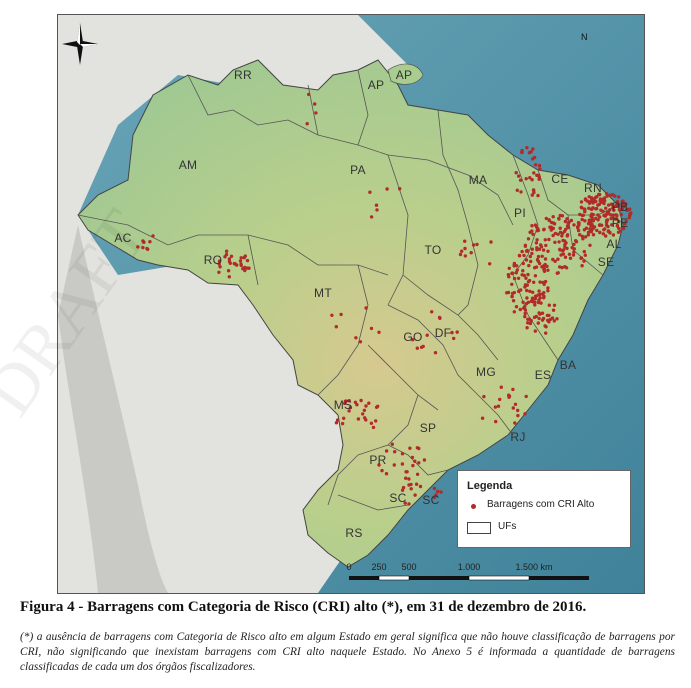  What do you see at coordinates (507, 526) in the screenshot?
I see `legend-uf-label: UFs` at bounding box center [507, 526].